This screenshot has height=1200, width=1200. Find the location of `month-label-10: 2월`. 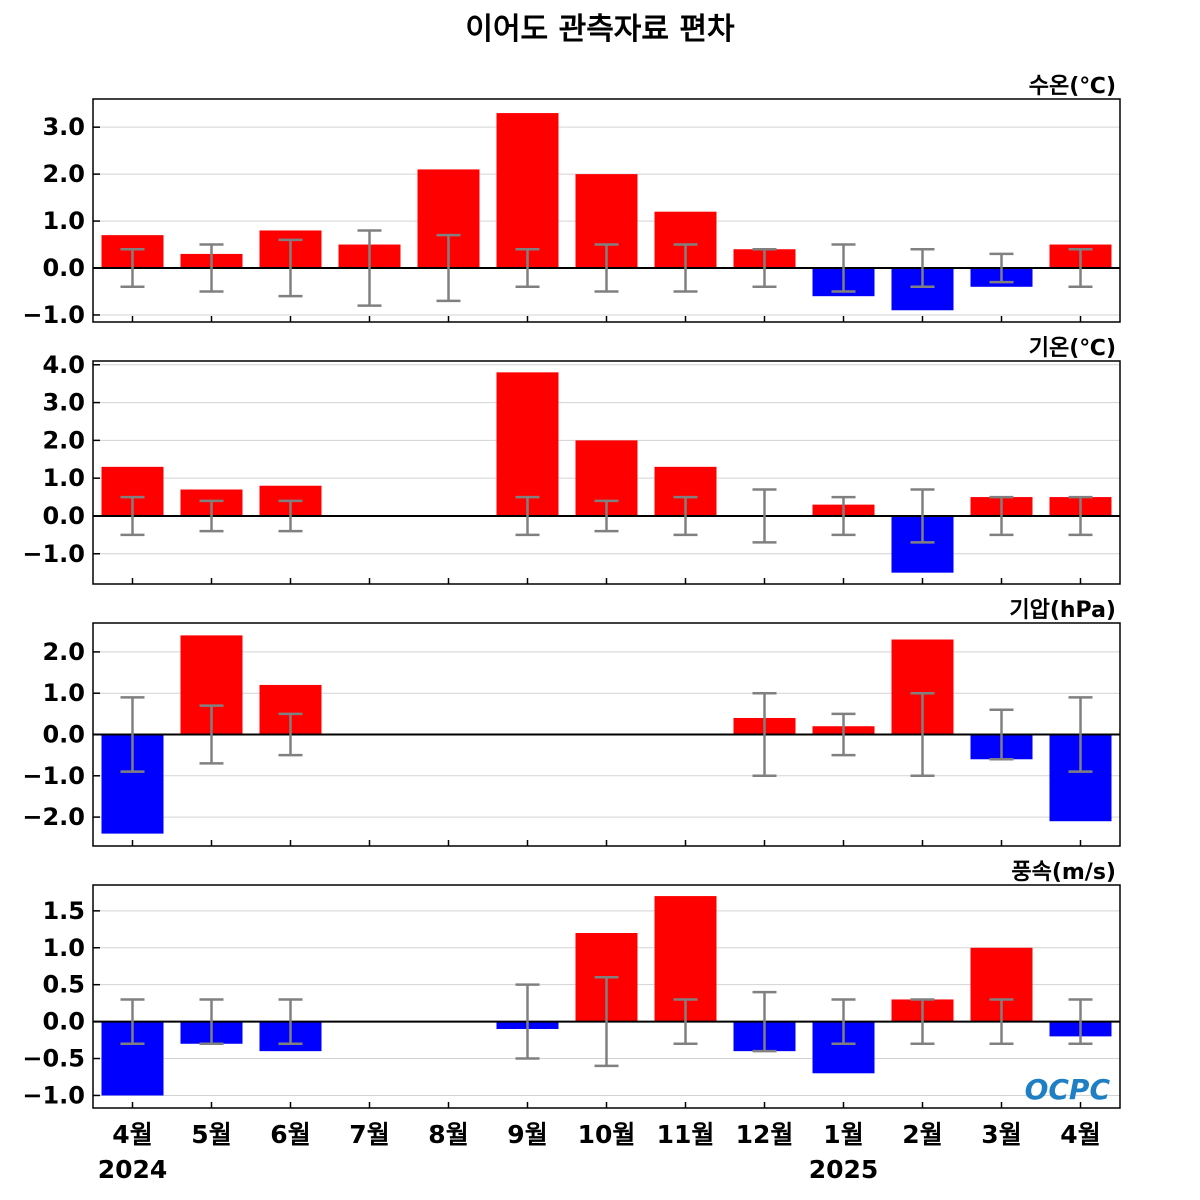

month-label-10: 2월 is located at coordinates (922, 1134).